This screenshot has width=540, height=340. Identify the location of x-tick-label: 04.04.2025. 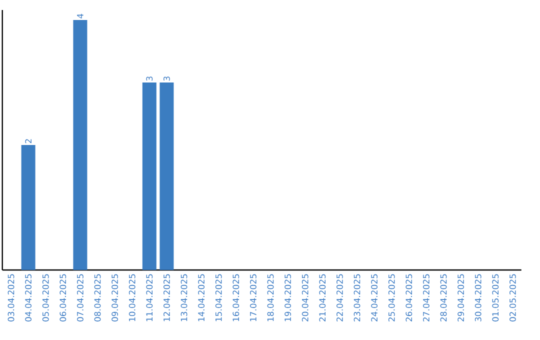
(28, 298).